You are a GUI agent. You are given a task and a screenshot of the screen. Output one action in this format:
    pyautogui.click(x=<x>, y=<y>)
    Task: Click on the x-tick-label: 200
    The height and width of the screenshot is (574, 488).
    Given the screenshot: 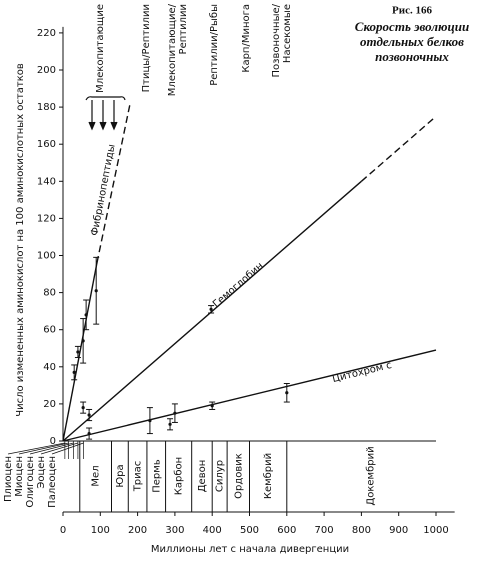 What is the action you would take?
    pyautogui.click(x=137, y=530)
    